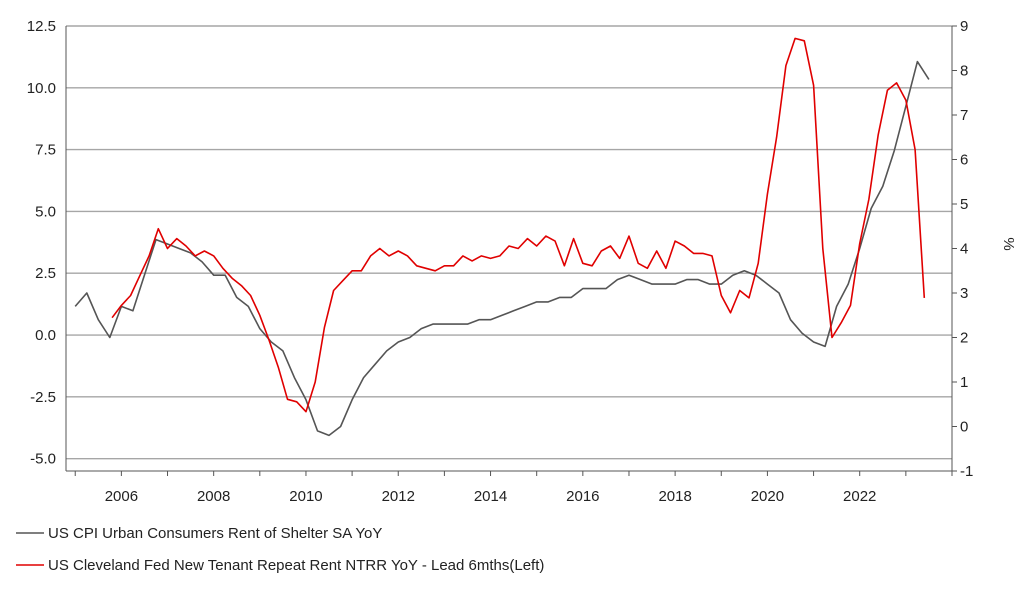  I want to click on y-left-tick-label: 12.5, so click(41, 26).